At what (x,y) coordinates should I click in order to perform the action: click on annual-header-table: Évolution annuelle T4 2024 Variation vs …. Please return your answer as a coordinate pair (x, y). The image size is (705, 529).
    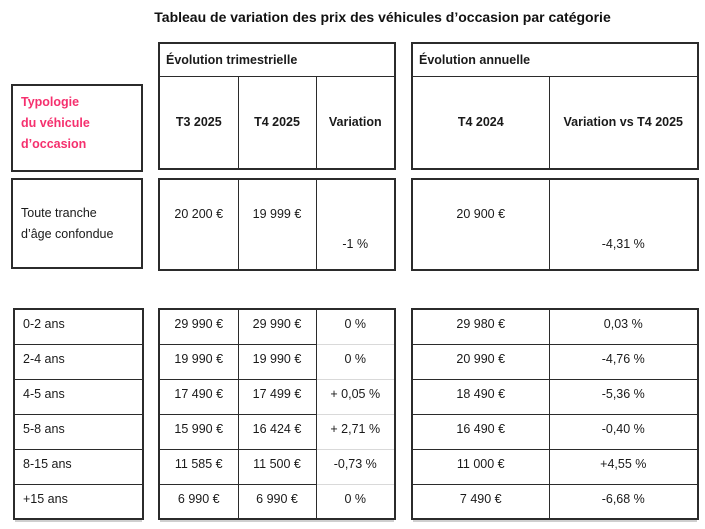
    Looking at the image, I should click on (555, 106).